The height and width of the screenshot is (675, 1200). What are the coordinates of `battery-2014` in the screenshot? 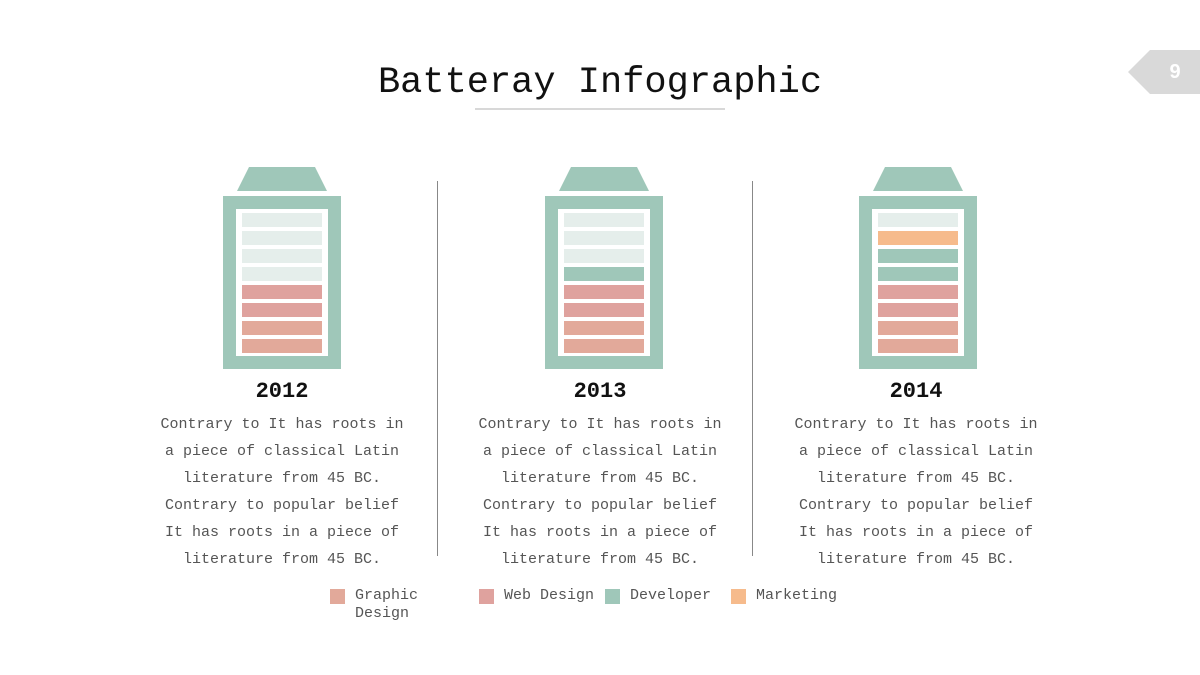 It's located at (918, 268).